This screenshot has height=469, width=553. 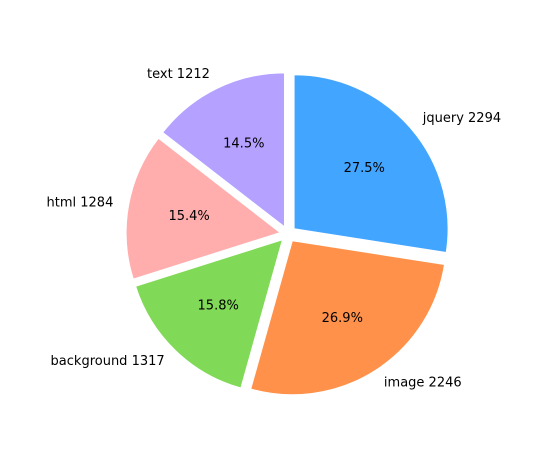 What do you see at coordinates (423, 383) in the screenshot?
I see `pie-category-label-1: image 2246` at bounding box center [423, 383].